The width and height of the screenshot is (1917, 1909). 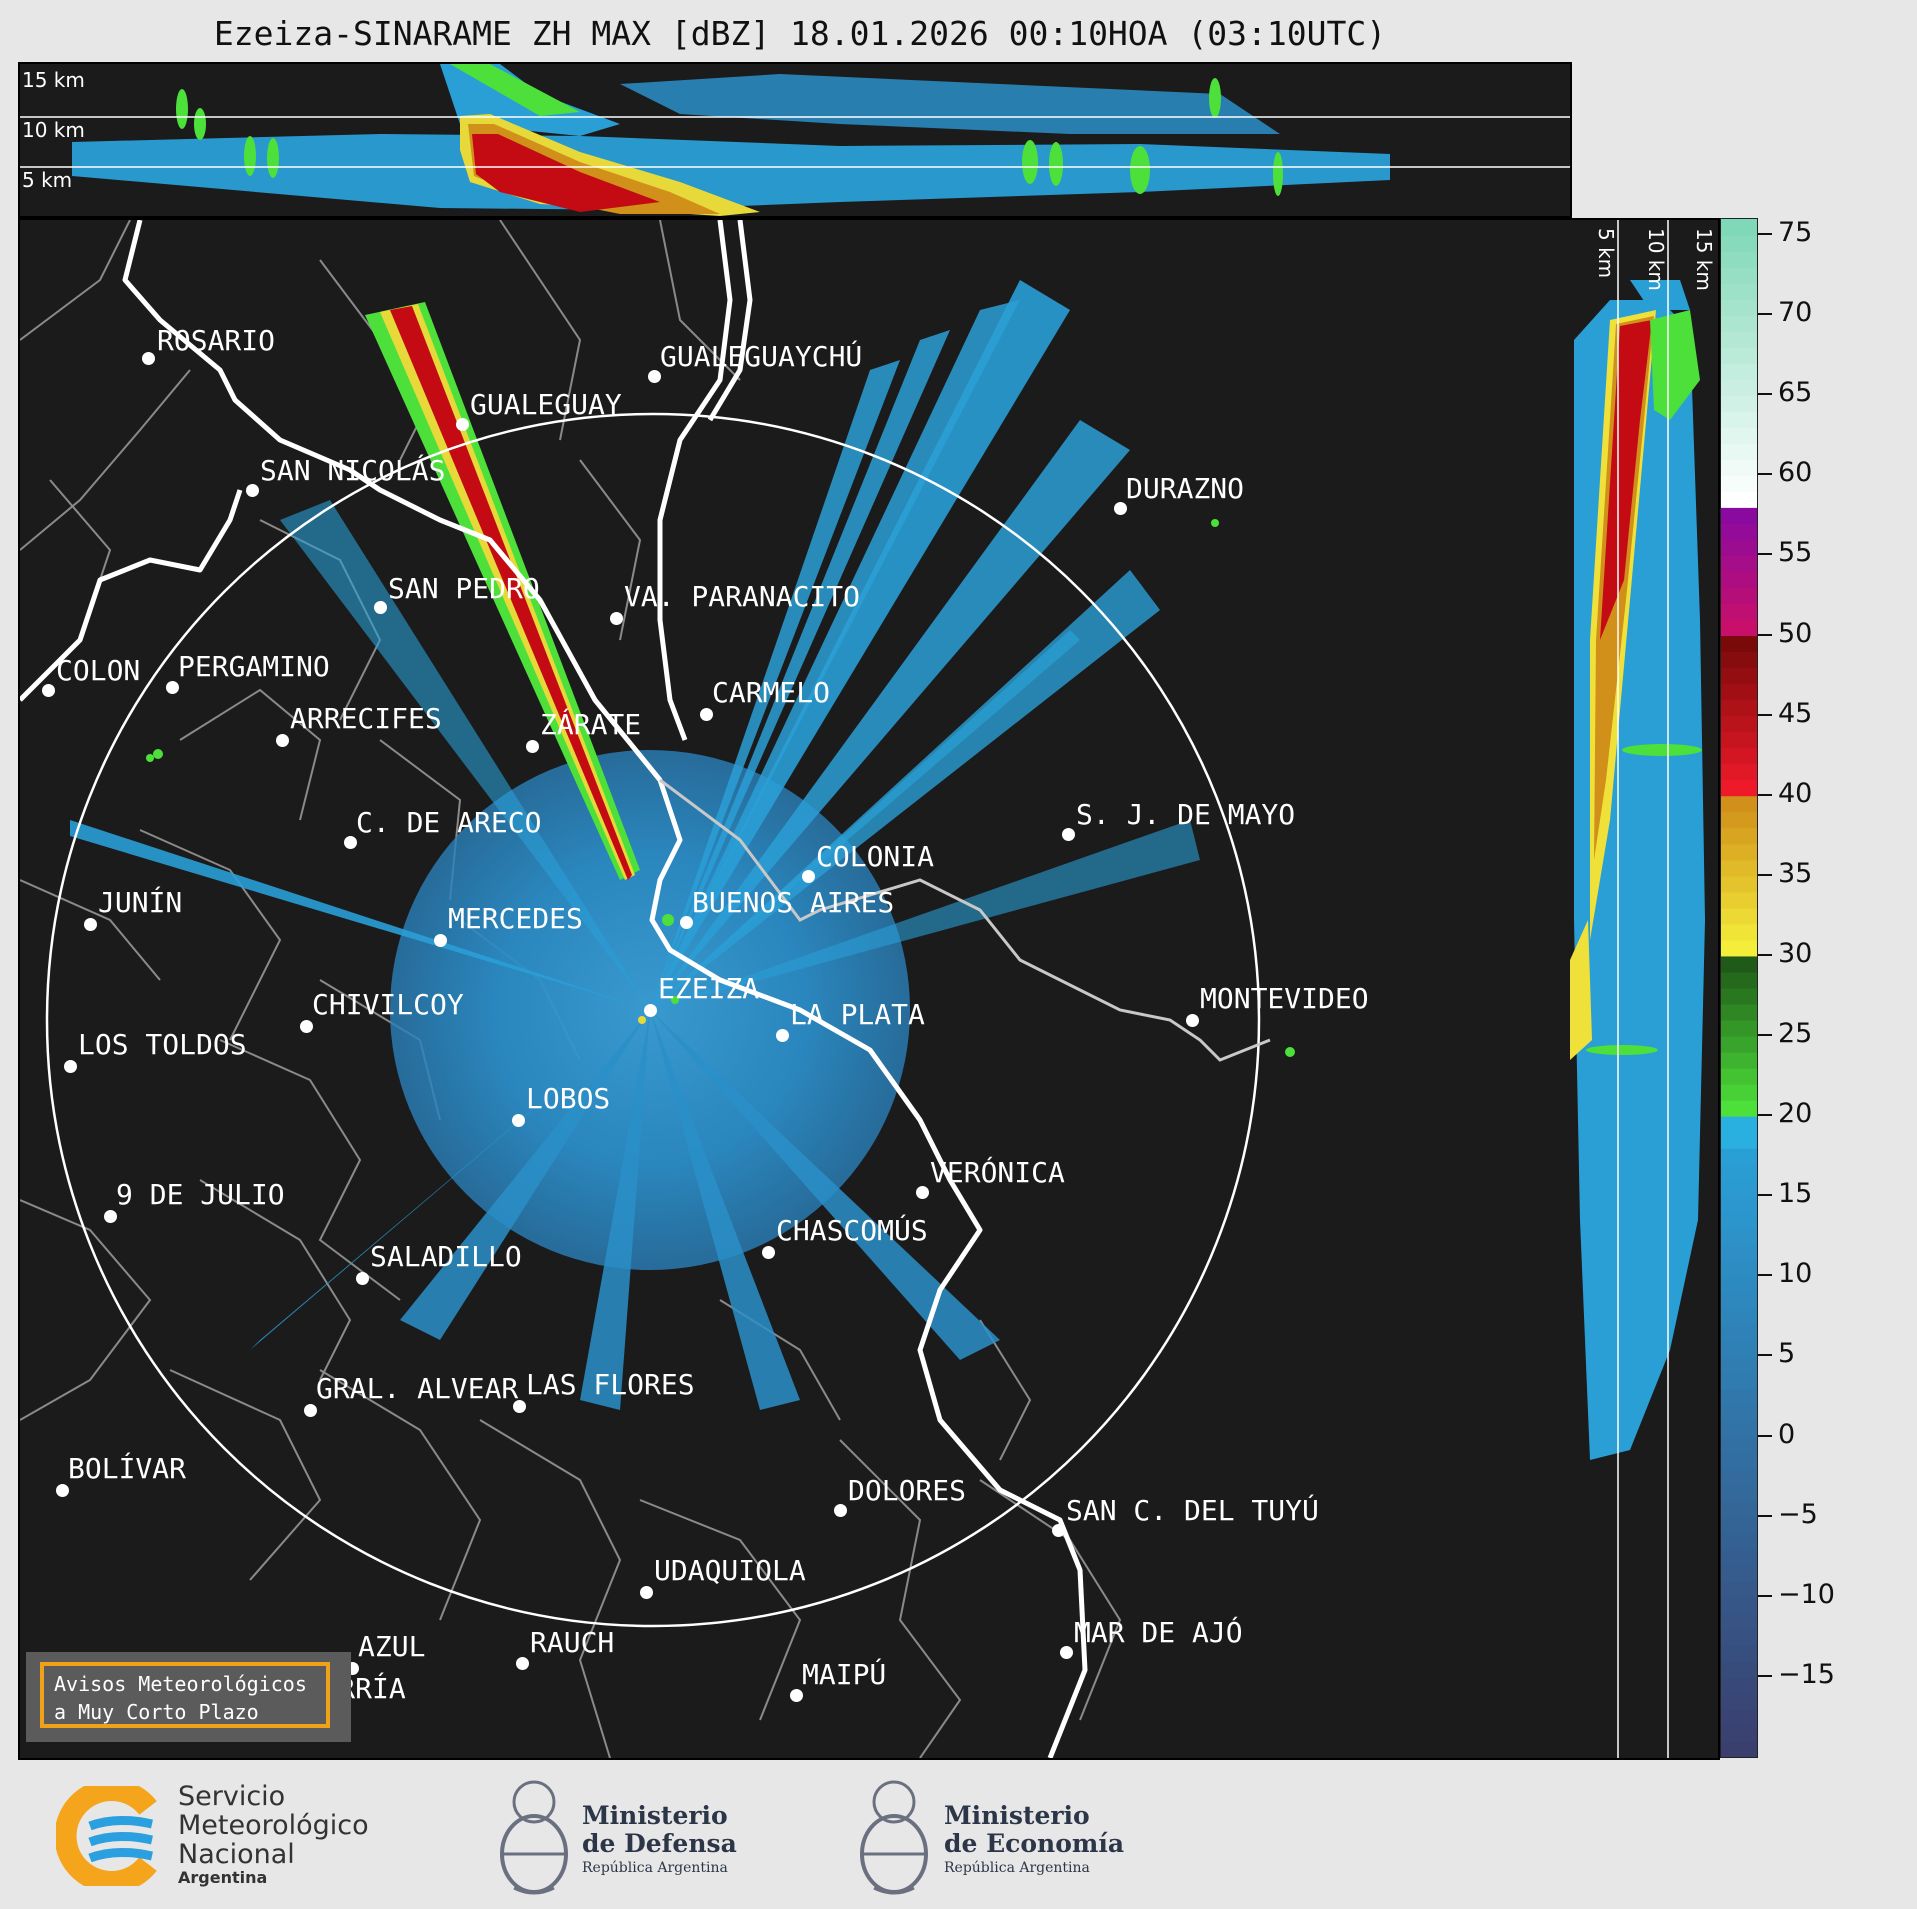 I want to click on city-label-las-flores: LAS FLORES, so click(x=610, y=1384).